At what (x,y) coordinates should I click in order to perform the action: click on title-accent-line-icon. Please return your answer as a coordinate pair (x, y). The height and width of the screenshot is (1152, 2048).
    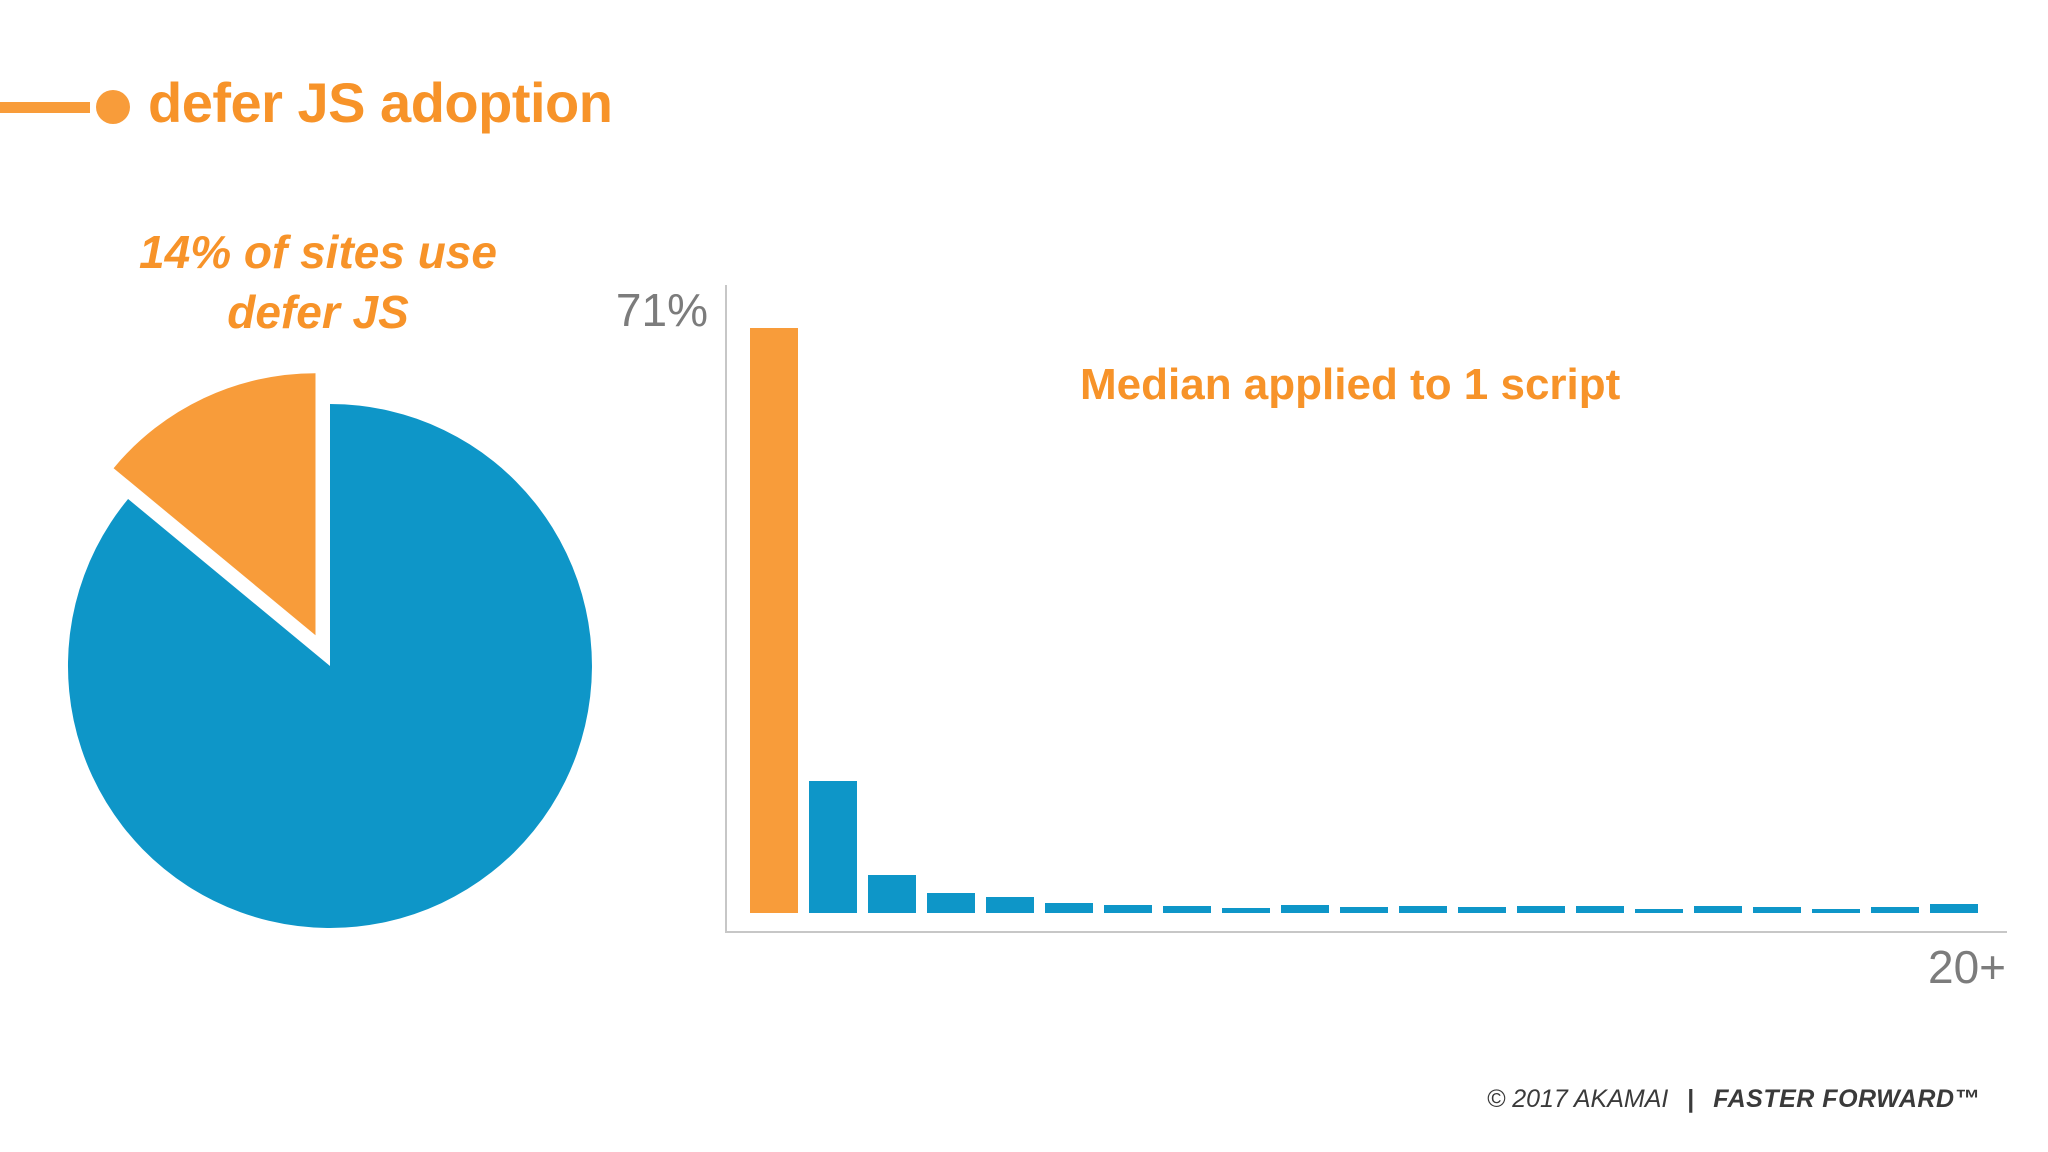
    Looking at the image, I should click on (45, 107).